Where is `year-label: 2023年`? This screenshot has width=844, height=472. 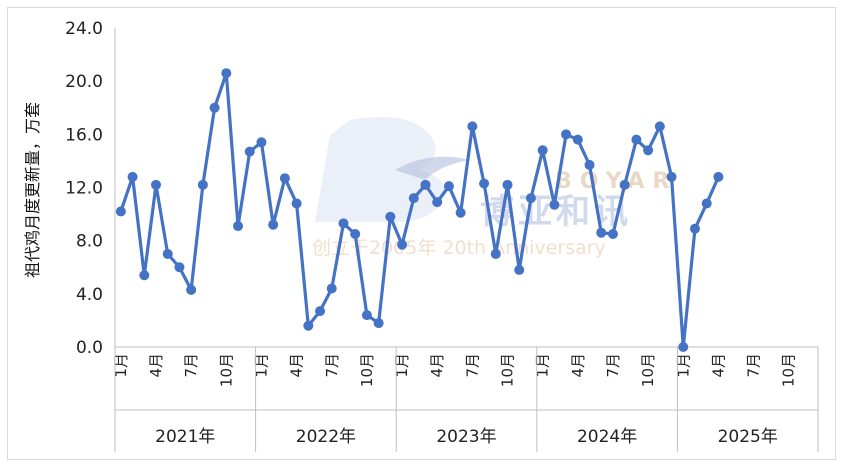
year-label: 2023年 is located at coordinates (466, 437).